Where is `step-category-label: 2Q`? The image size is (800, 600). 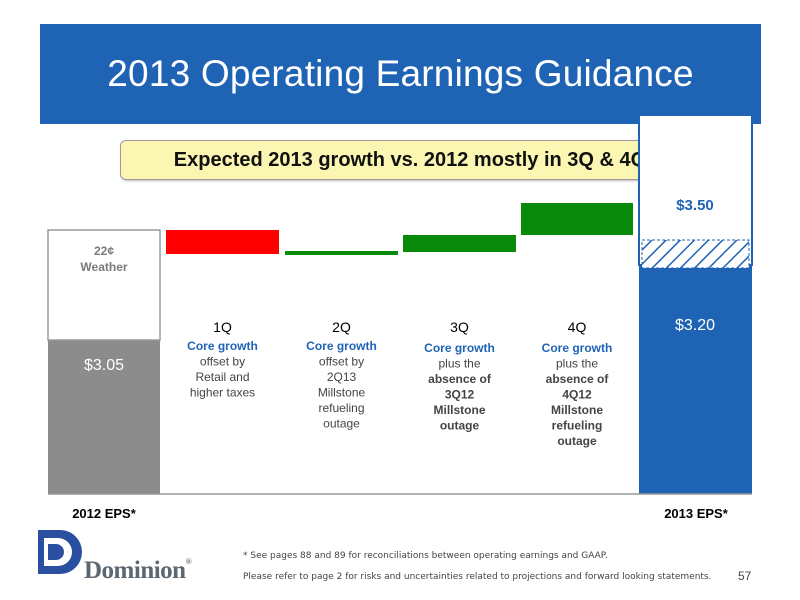 step-category-label: 2Q is located at coordinates (341, 327).